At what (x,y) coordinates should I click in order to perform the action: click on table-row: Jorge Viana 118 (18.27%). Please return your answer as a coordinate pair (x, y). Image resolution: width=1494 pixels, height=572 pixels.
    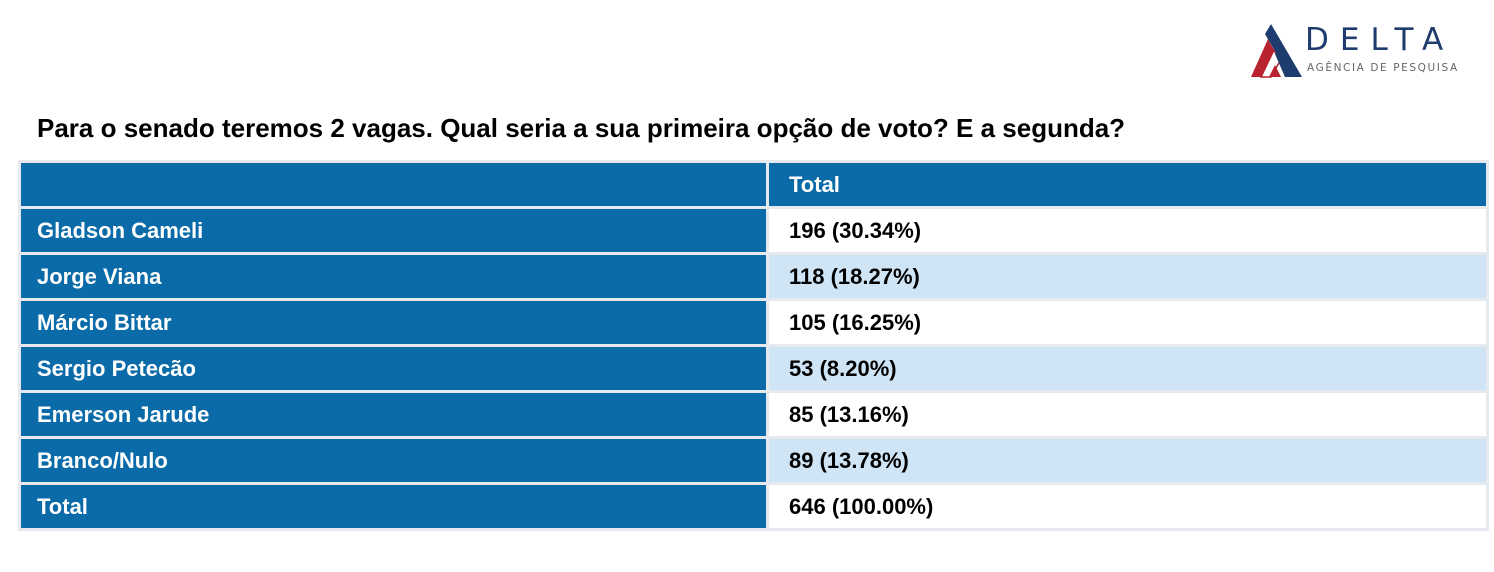
    Looking at the image, I should click on (753, 276).